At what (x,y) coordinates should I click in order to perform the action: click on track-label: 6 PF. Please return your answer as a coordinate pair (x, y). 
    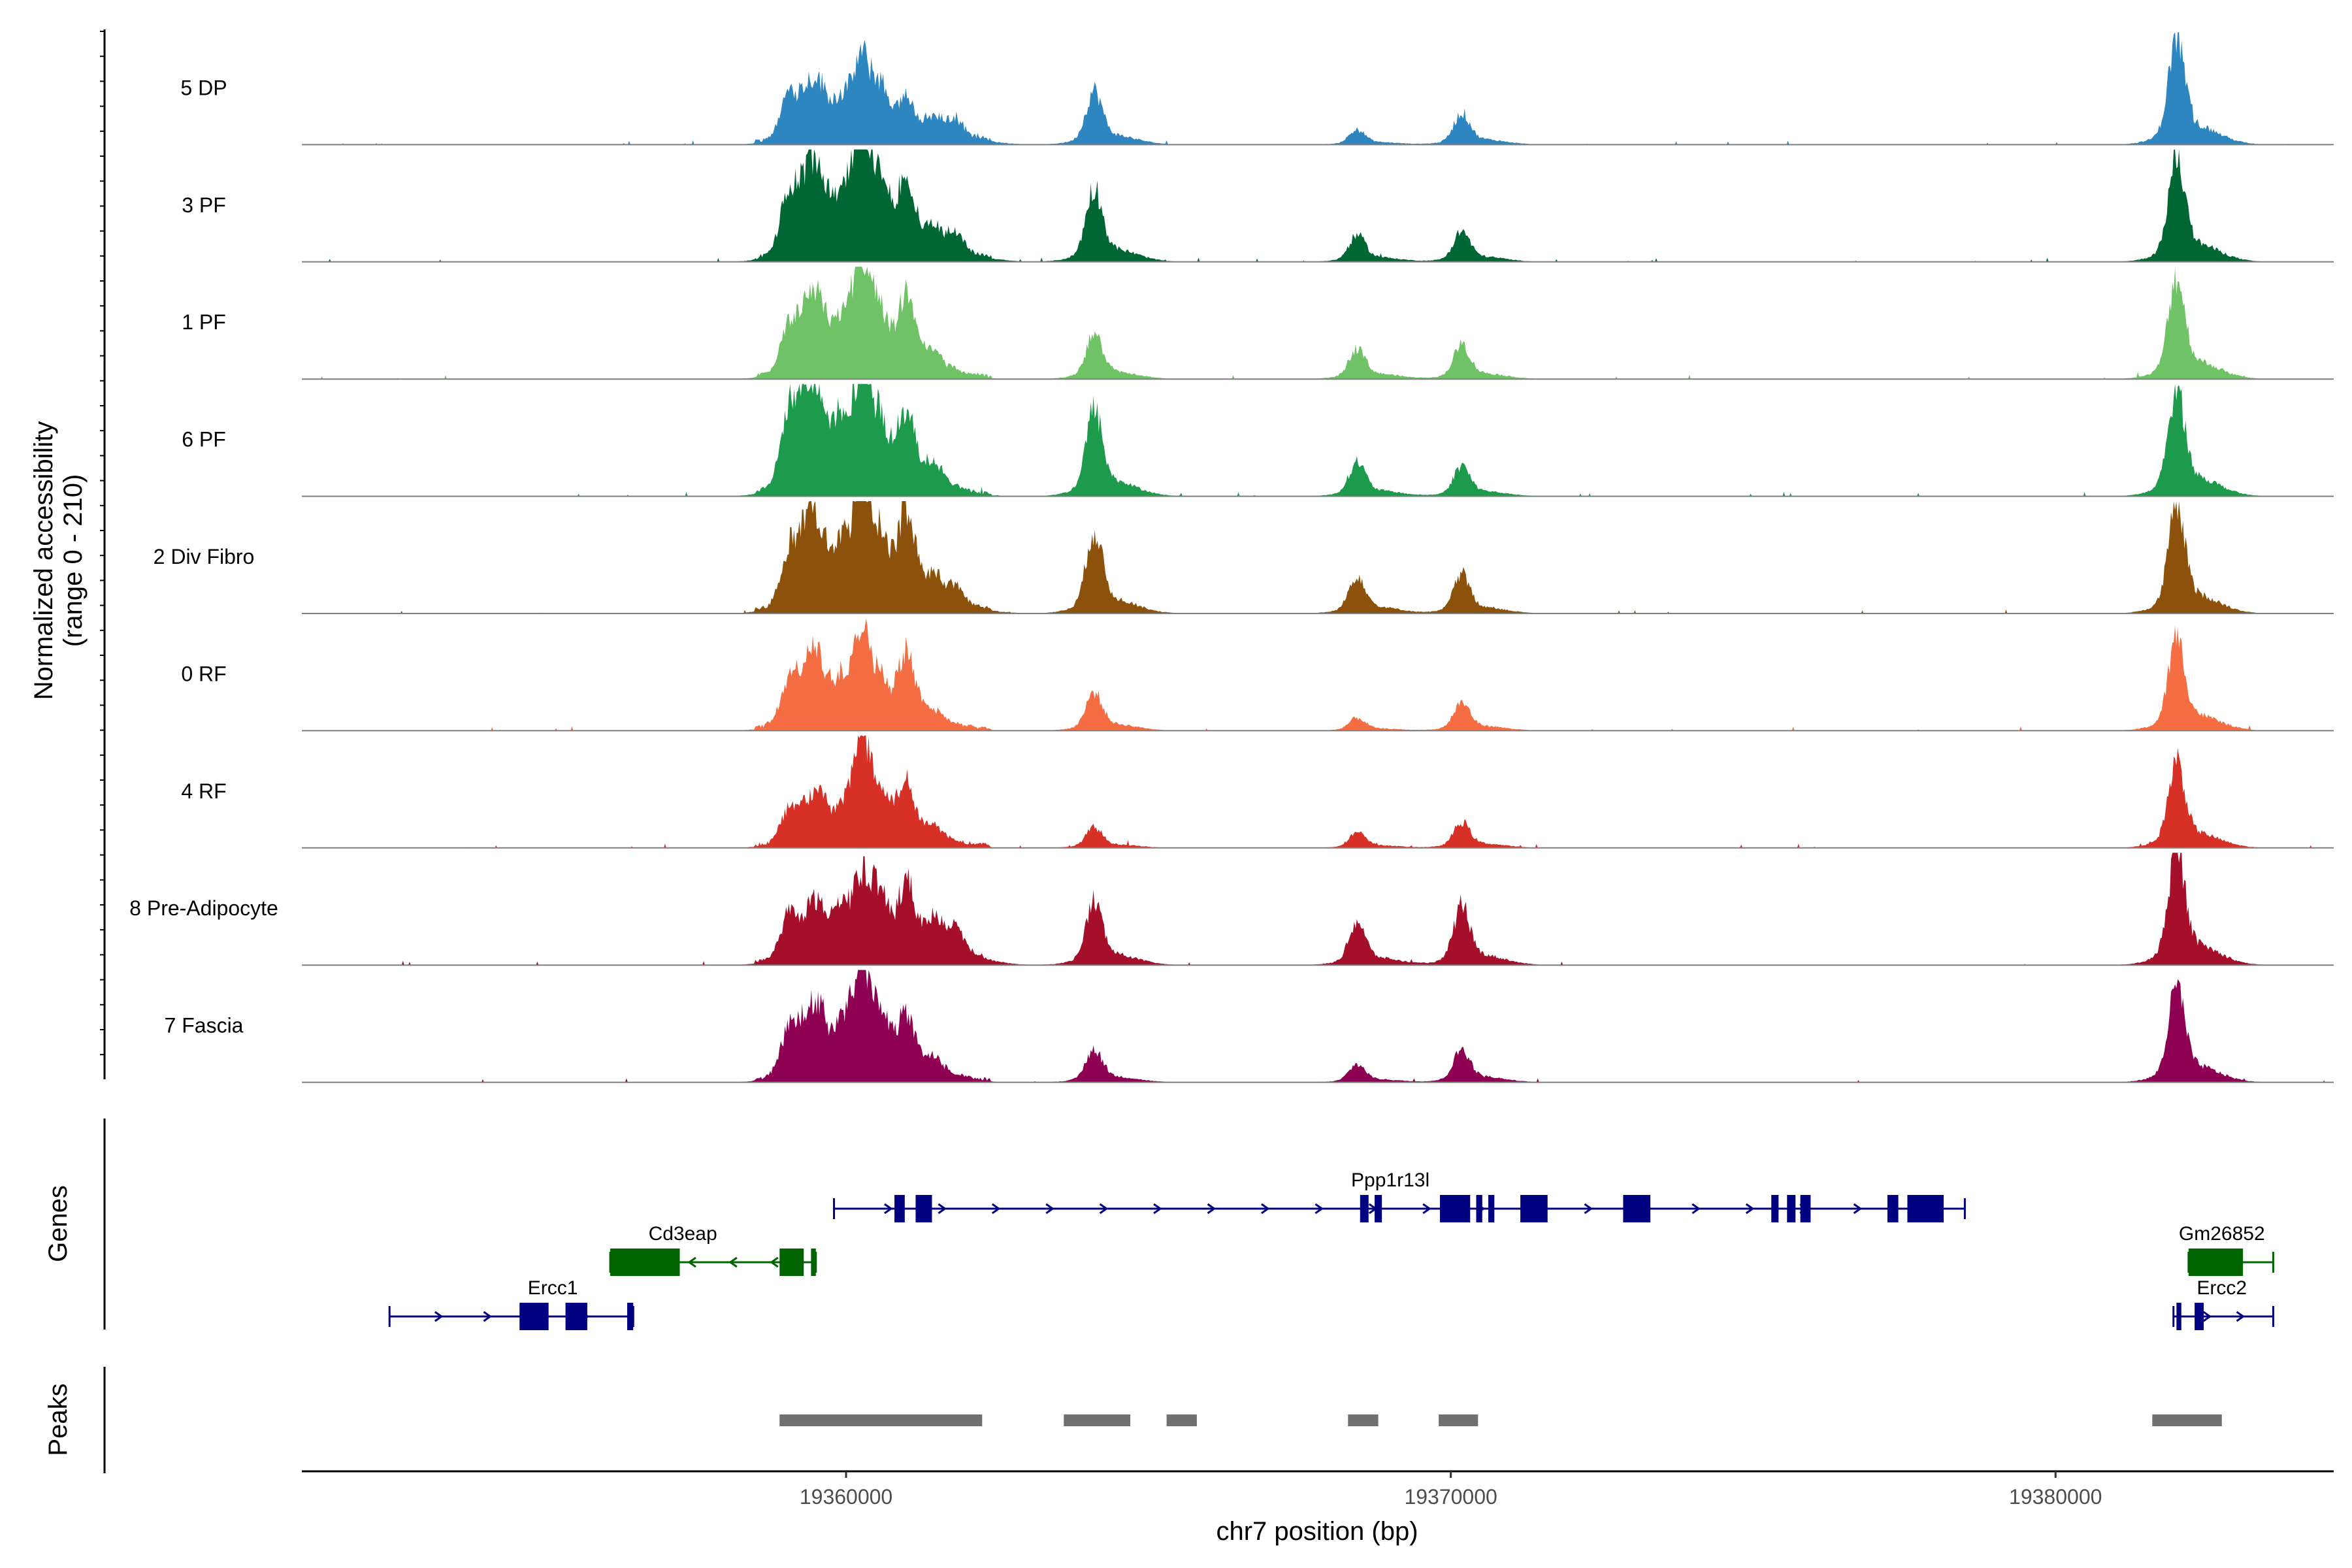
    Looking at the image, I should click on (204, 439).